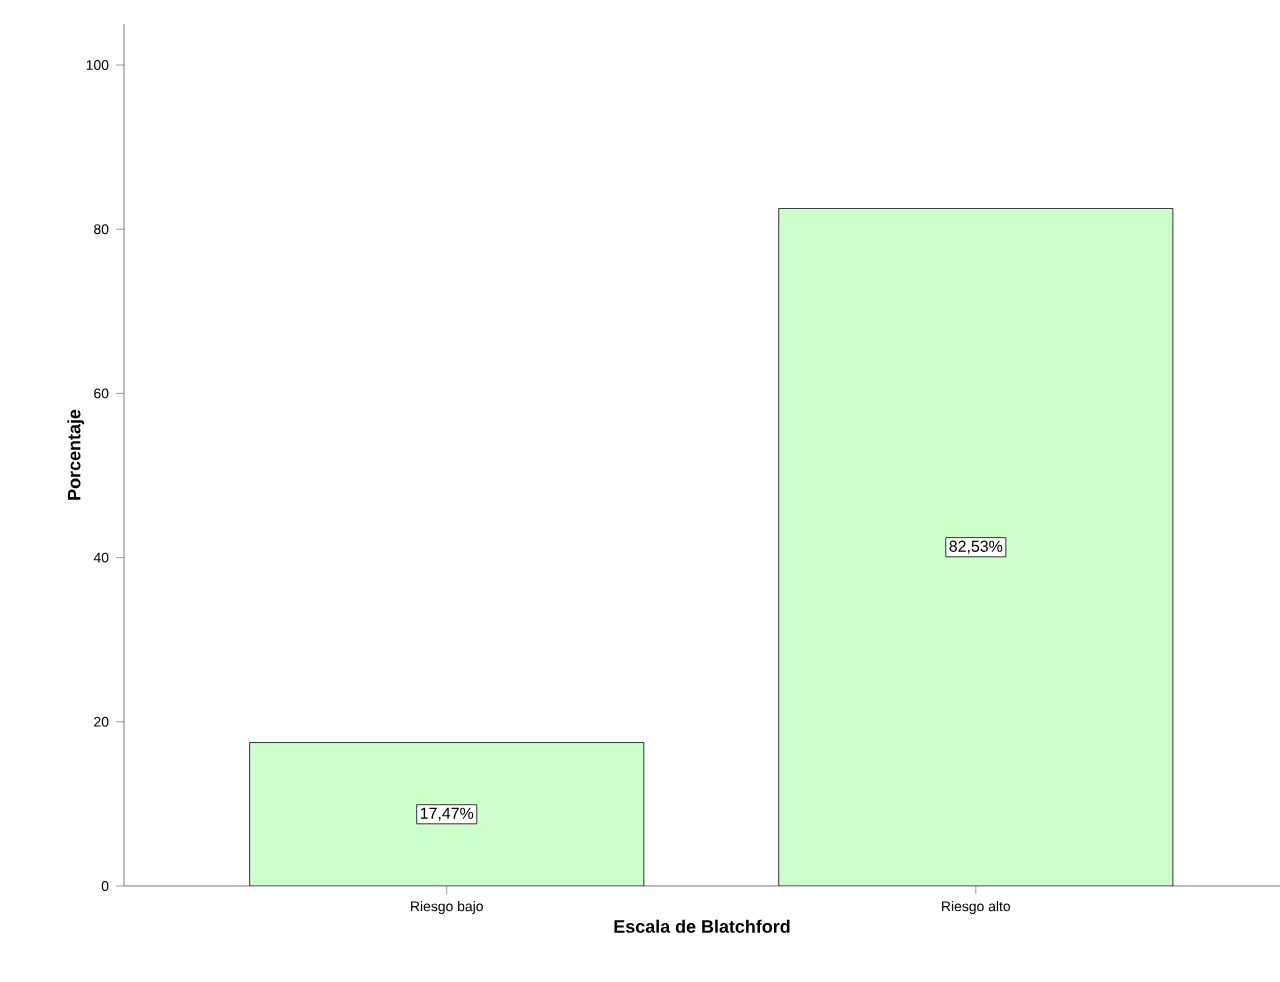  What do you see at coordinates (76, 454) in the screenshot?
I see `y-axis-title: Porcentaje` at bounding box center [76, 454].